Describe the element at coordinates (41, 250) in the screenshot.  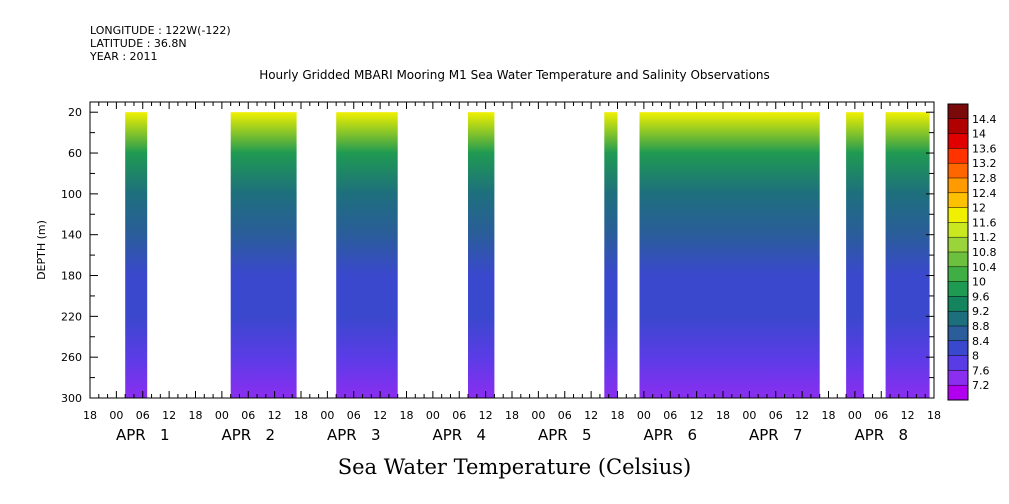
I see `y-axis-label: DEPTH (m)` at that location.